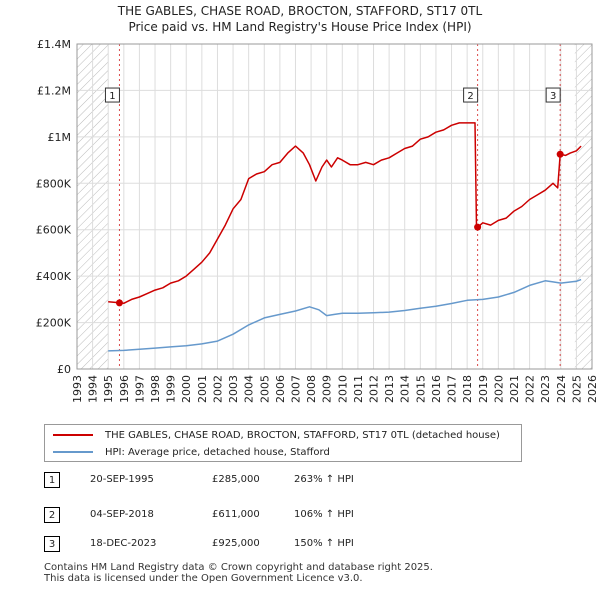  I want to click on sale-marker-3: 3, so click(52, 544).